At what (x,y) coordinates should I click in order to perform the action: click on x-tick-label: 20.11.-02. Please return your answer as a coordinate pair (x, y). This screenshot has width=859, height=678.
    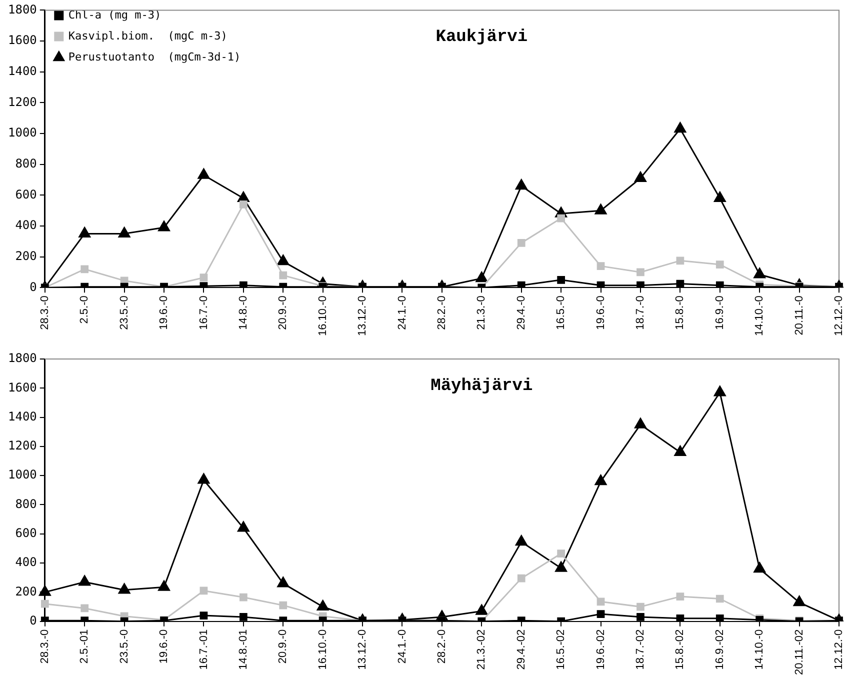
    Looking at the image, I should click on (799, 652).